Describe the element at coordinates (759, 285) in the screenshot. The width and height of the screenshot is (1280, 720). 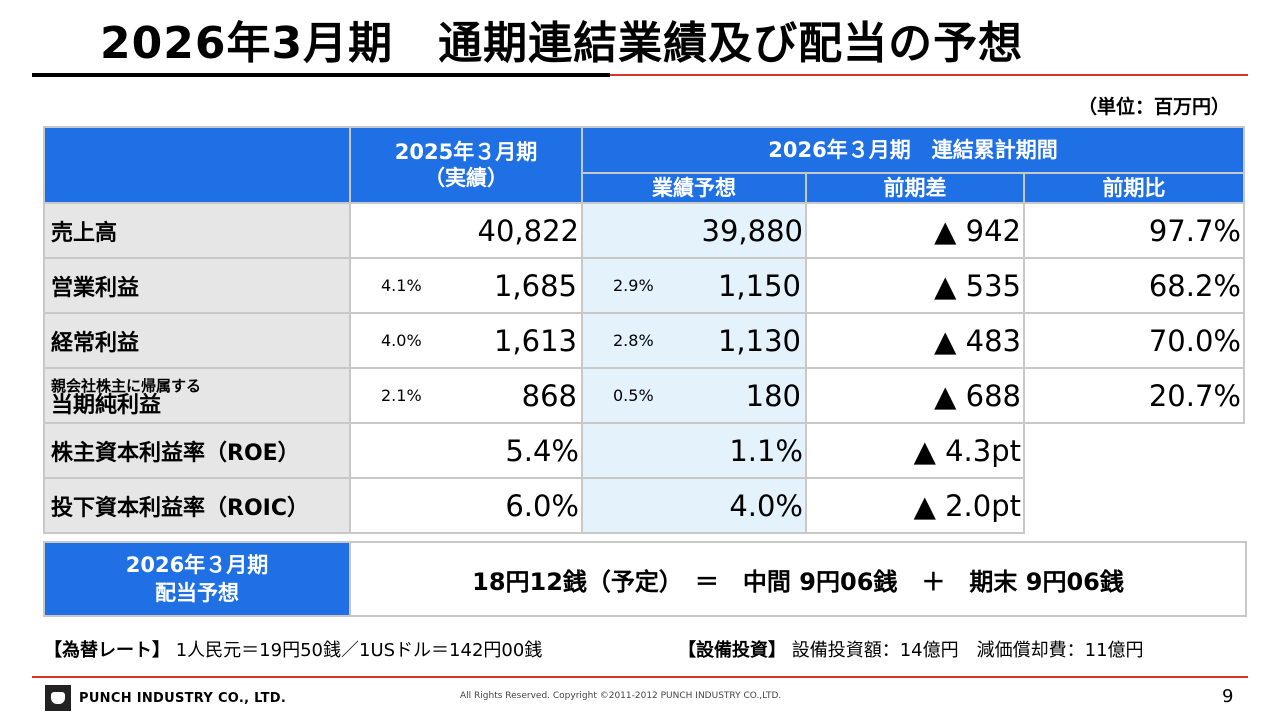
I see `forecast-value: 1,150` at that location.